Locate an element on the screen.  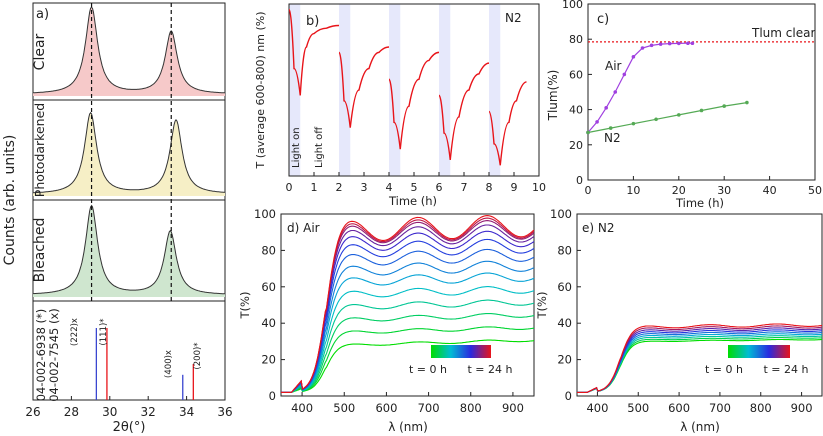
panel-a-label: a) is located at coordinates (42, 14).